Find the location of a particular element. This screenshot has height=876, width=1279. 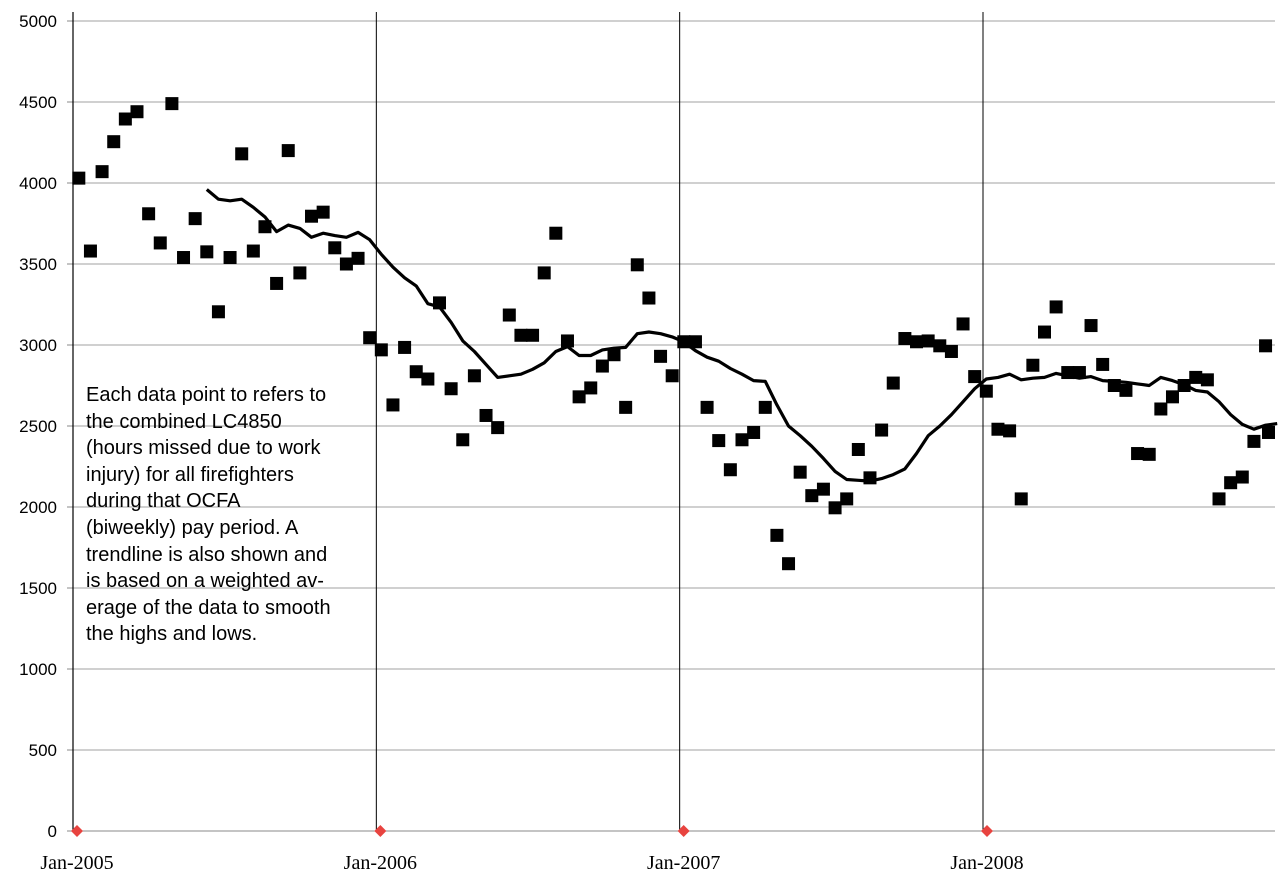

y-tick-label: 5000 is located at coordinates (38, 21).